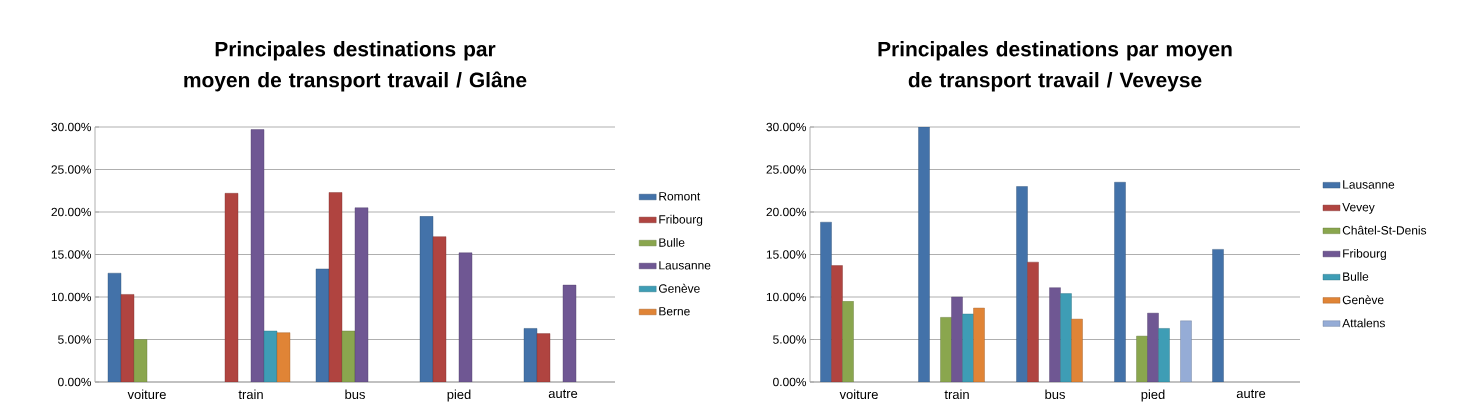  Describe the element at coordinates (355, 66) in the screenshot. I see `chart-title: Principales destinations par moyen de transport travail / Glâne` at that location.